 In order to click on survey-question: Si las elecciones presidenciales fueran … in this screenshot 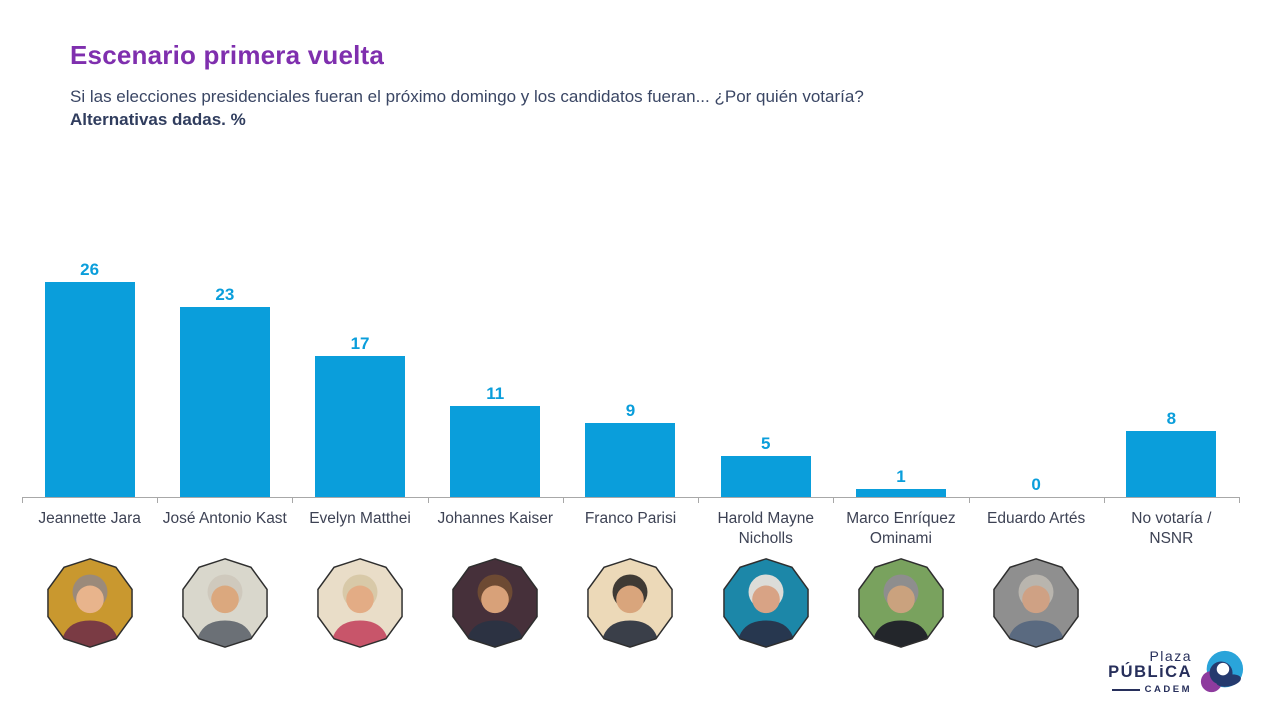, I will do `click(467, 96)`.